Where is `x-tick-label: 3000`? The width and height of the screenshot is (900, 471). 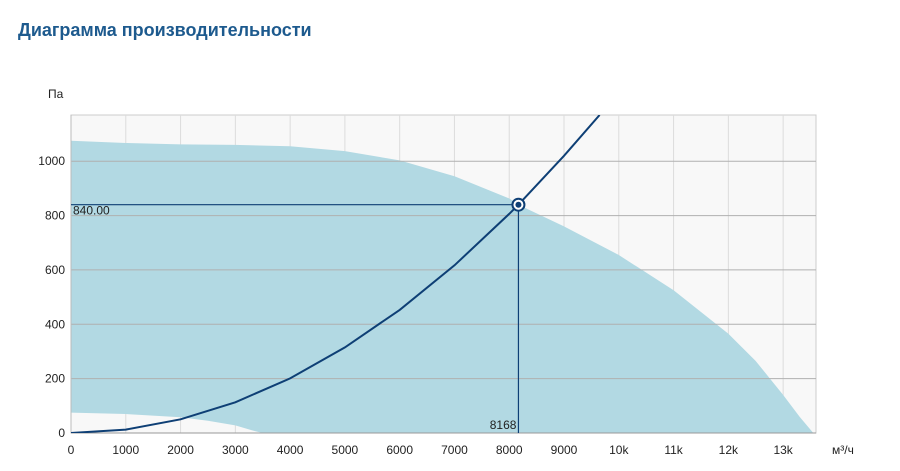 x-tick-label: 3000 is located at coordinates (235, 450).